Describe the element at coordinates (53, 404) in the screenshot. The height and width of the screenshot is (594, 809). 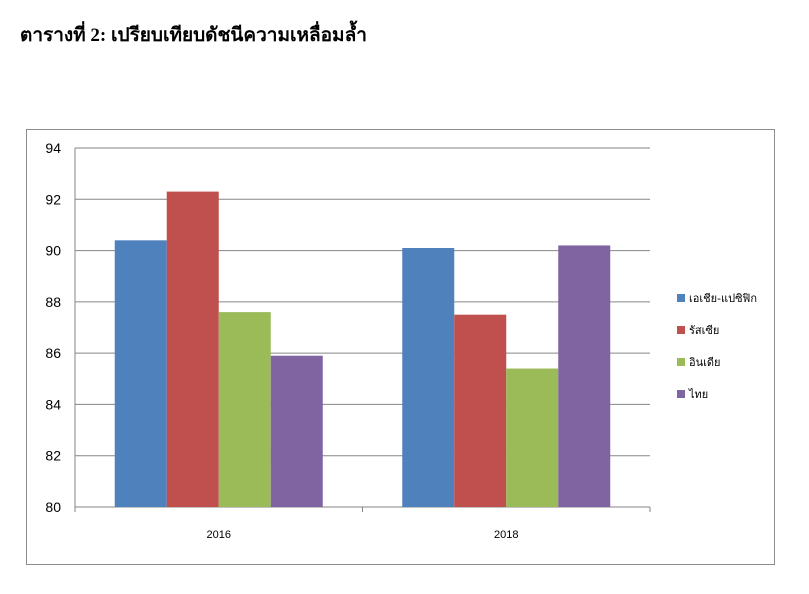
I see `y-tick-label: 84` at that location.